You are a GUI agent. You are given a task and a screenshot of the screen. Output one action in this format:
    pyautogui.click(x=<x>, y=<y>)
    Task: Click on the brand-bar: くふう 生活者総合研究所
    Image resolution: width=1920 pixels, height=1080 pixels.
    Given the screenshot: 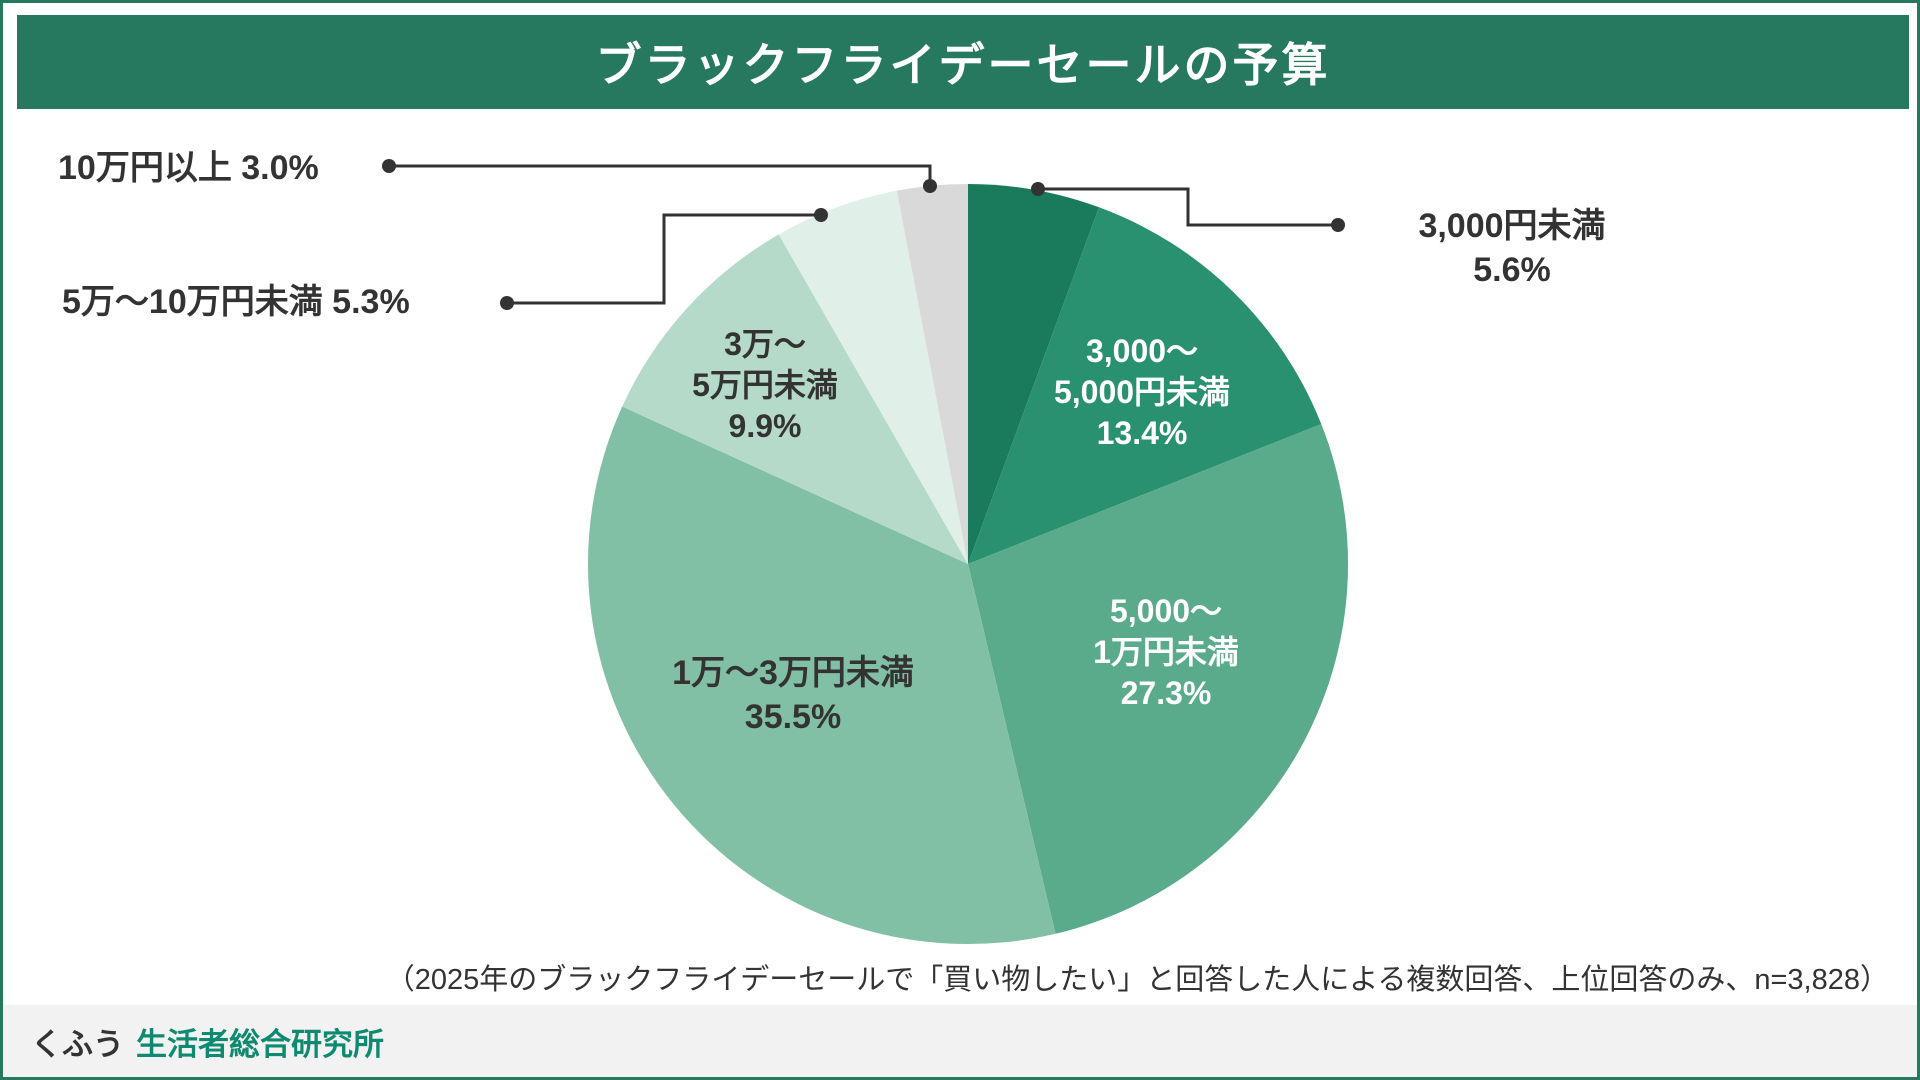 What is the action you would take?
    pyautogui.click(x=960, y=1041)
    